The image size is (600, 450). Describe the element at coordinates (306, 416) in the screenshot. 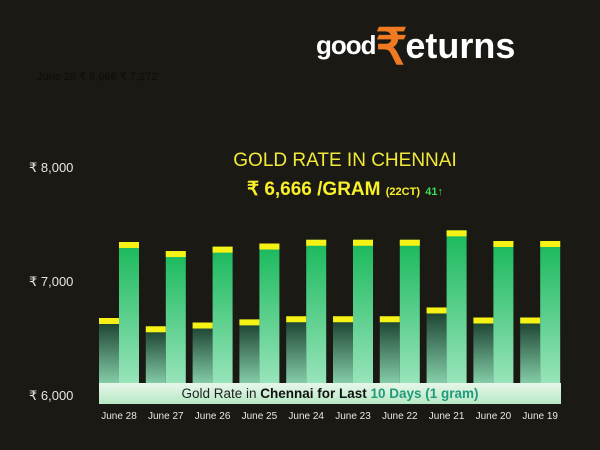

I see `x-tick-label: June 24` at that location.